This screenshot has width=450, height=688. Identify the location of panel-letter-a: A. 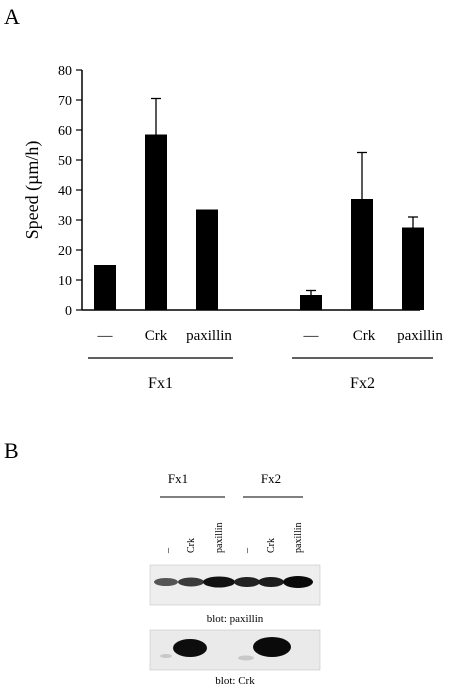
(12, 16).